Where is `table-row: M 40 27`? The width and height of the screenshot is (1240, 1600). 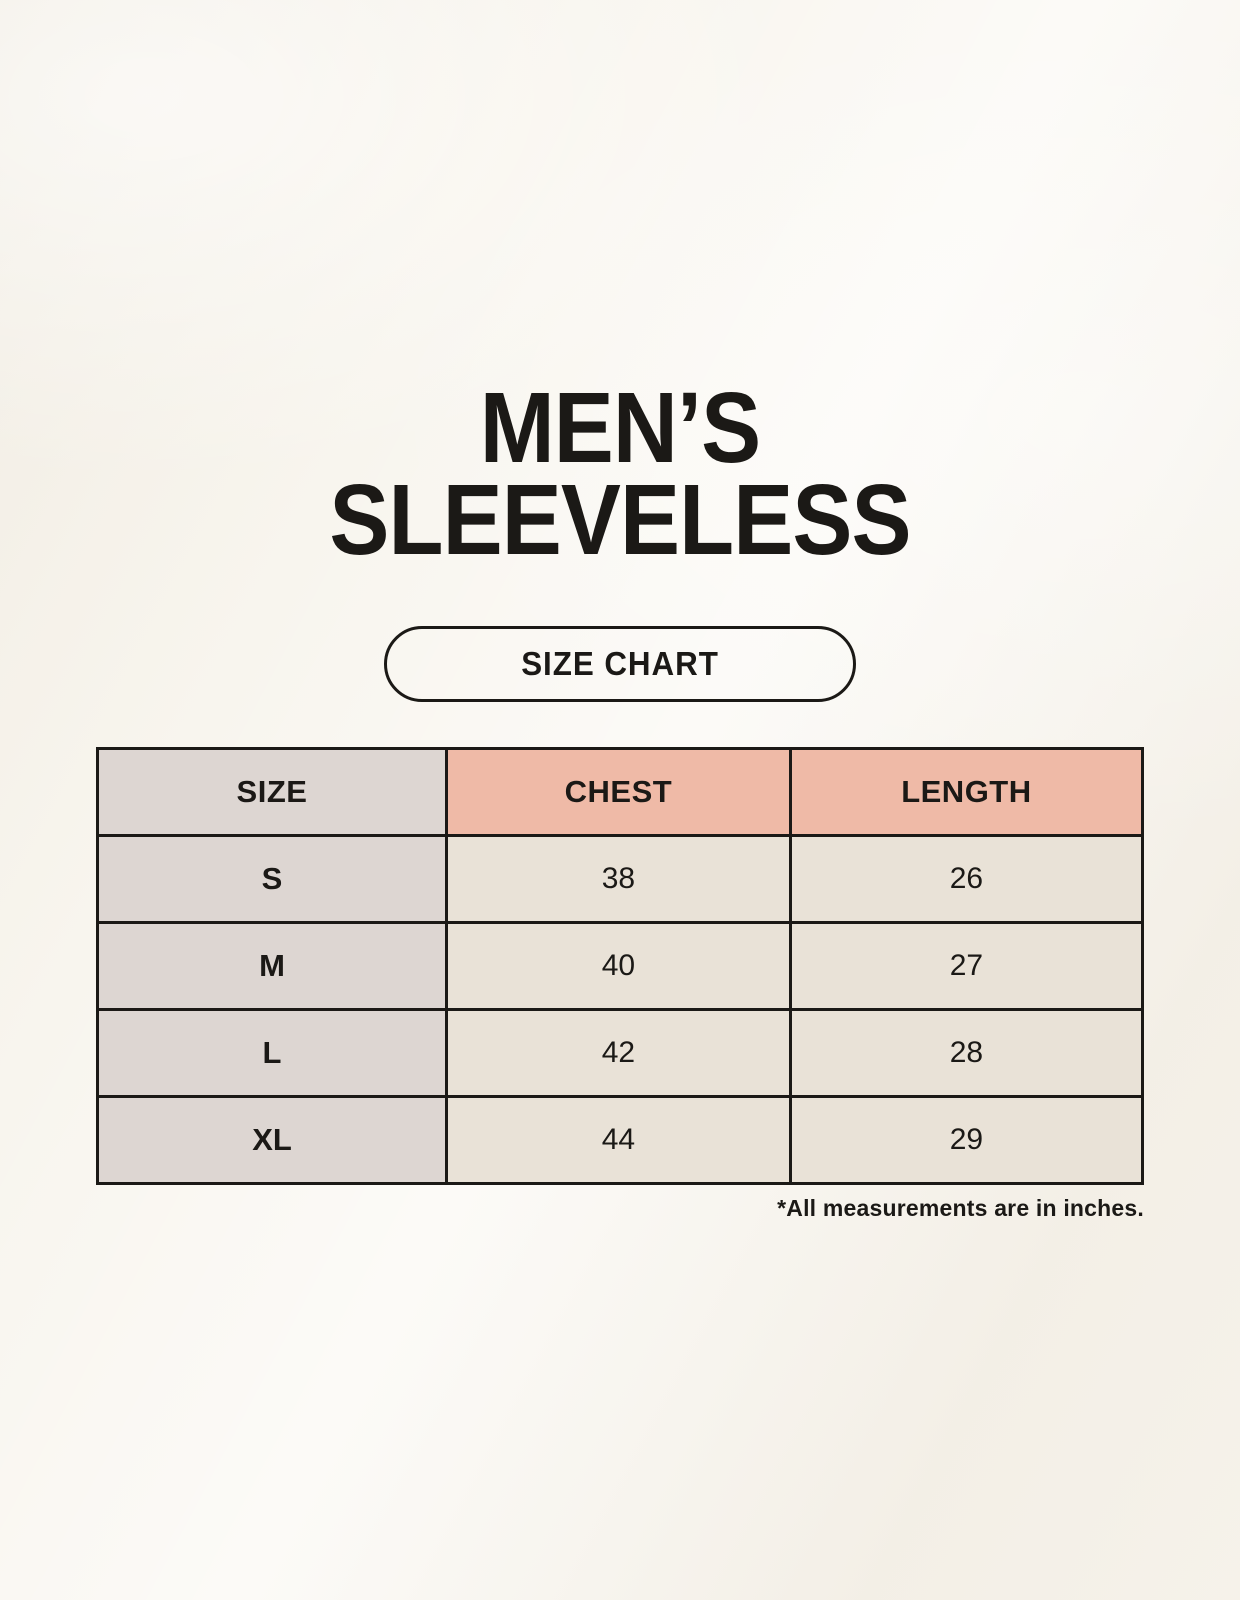
table-row: M 40 27 is located at coordinates (620, 966).